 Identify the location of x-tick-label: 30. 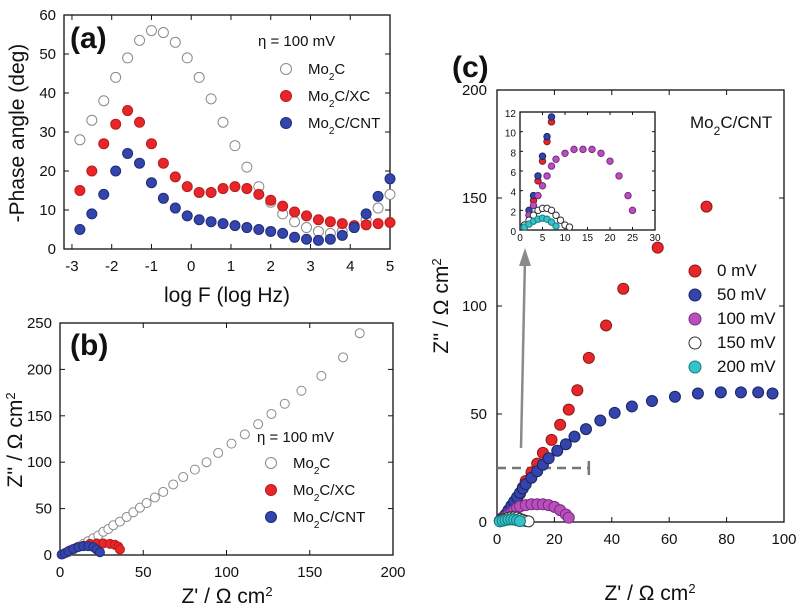
(655, 238).